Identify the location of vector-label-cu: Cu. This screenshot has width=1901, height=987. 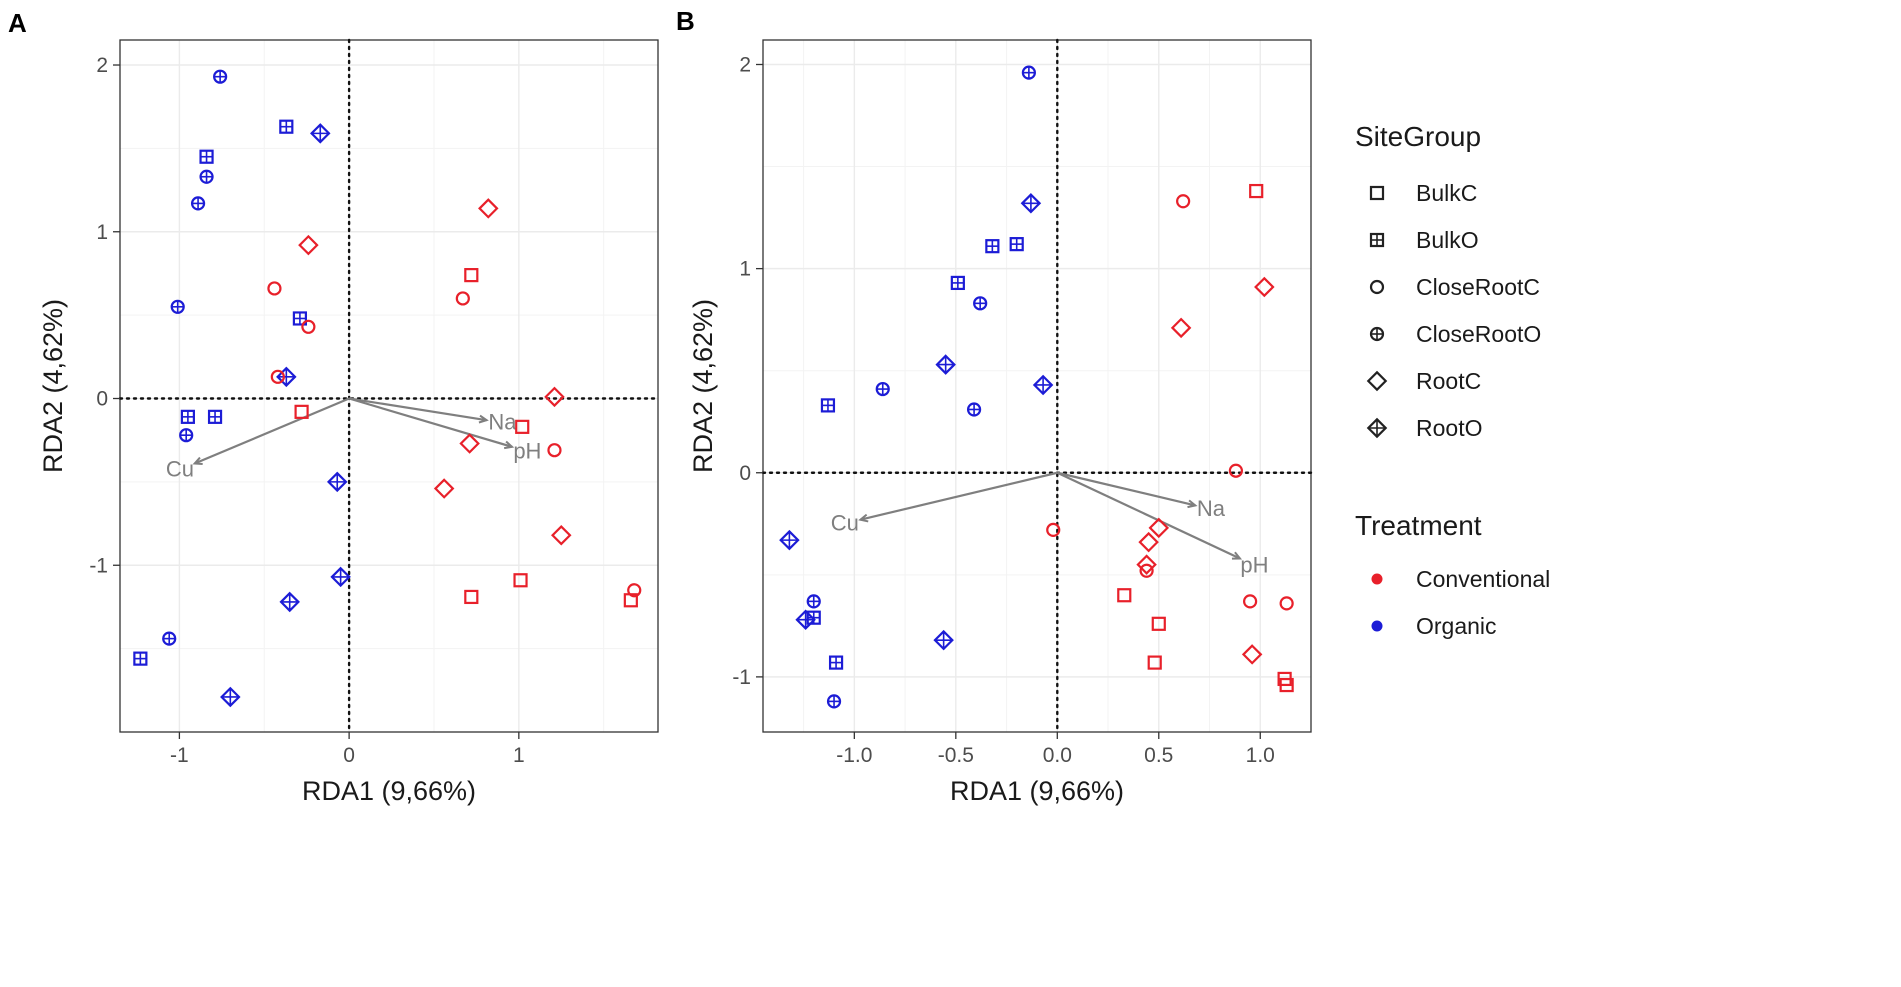
(845, 522).